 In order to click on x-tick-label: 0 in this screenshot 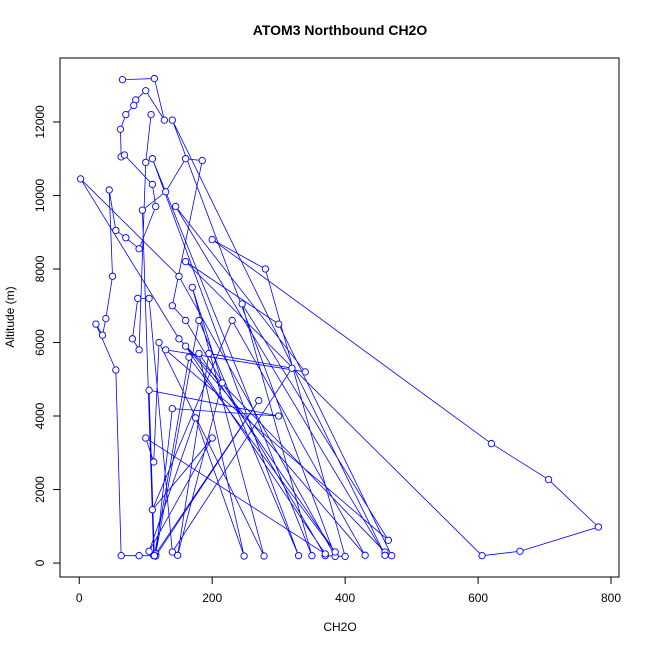, I will do `click(79, 598)`.